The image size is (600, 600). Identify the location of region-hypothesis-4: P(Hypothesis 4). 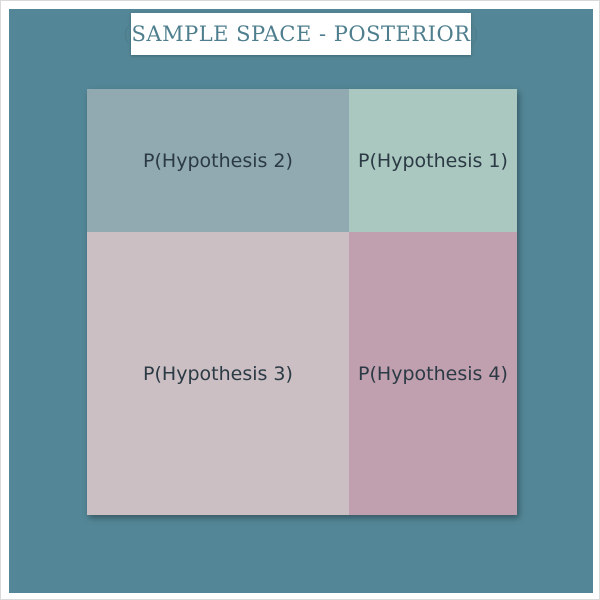
(433, 373).